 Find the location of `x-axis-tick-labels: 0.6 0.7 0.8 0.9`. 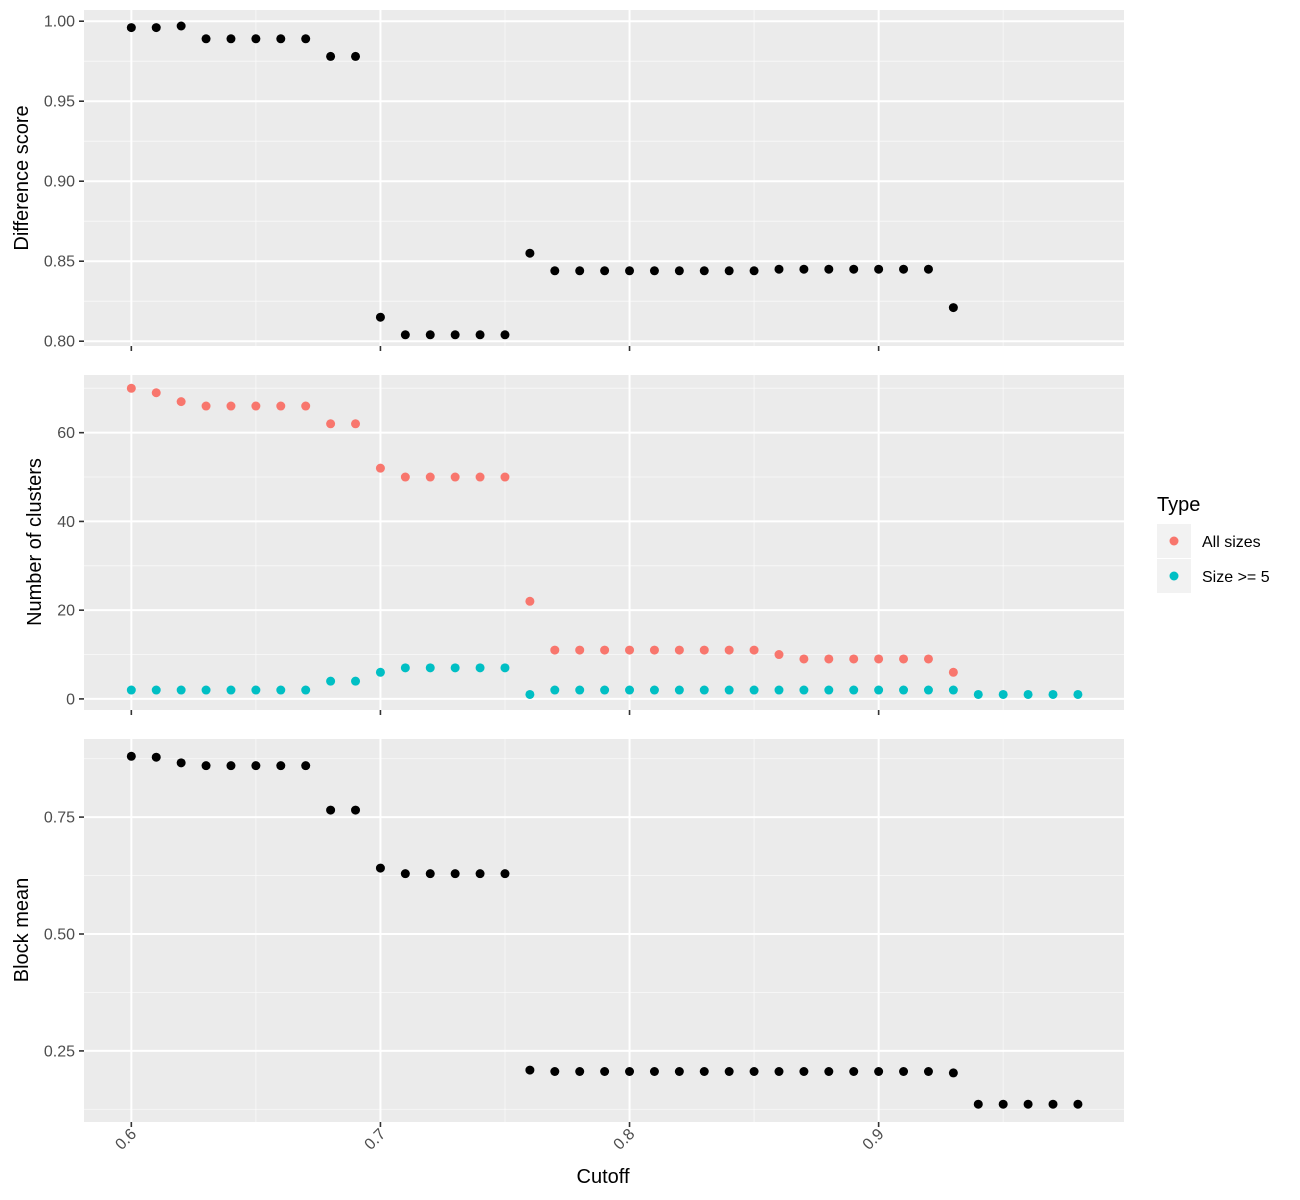

x-axis-tick-labels: 0.6 0.7 0.8 0.9 is located at coordinates (499, 1140).